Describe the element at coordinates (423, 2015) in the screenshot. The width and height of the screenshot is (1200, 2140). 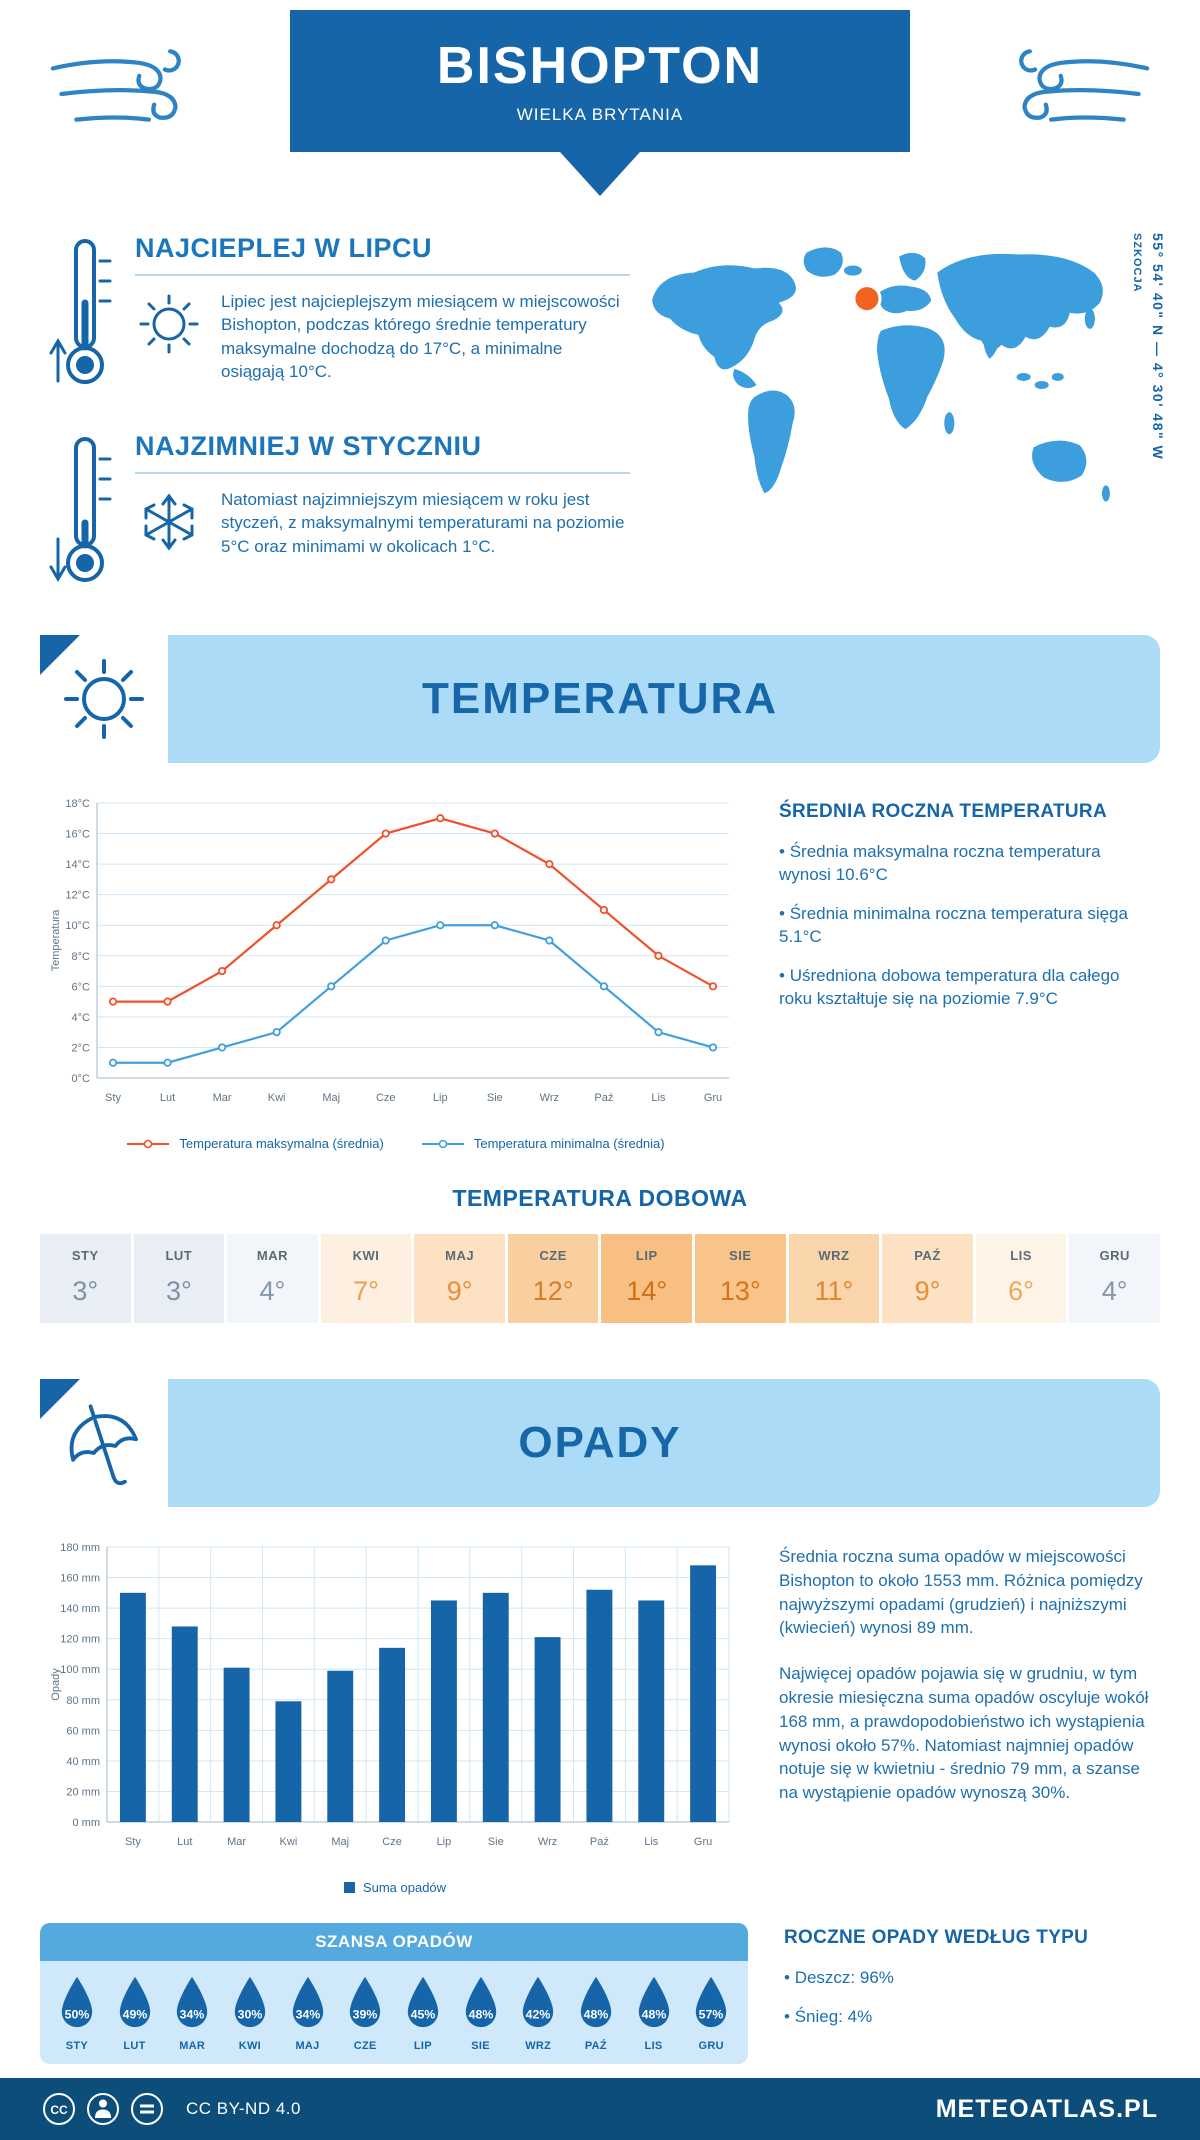
I see `svg-text: 45%` at that location.